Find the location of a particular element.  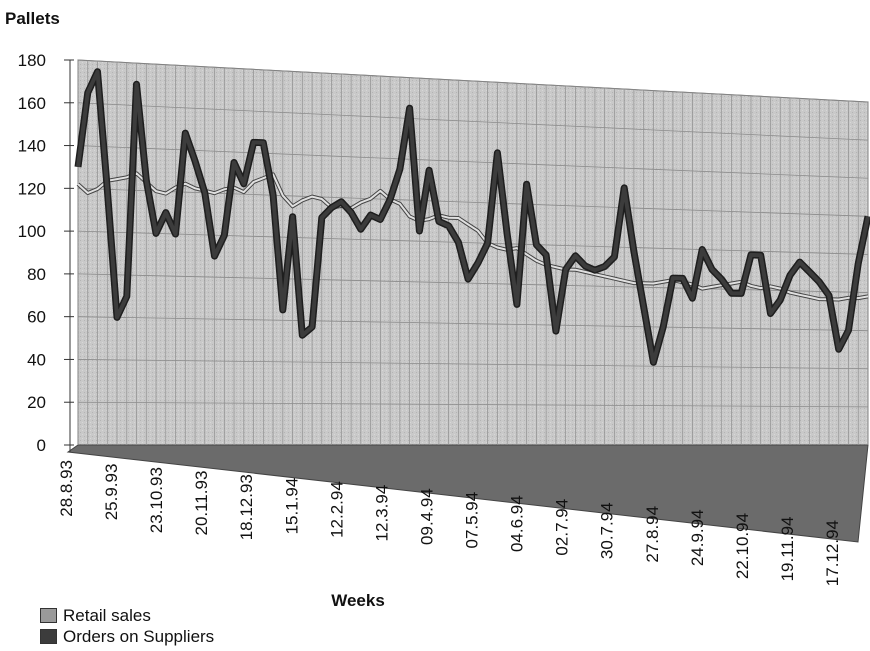

x-tick-label: 18.12.93 is located at coordinates (246, 507).